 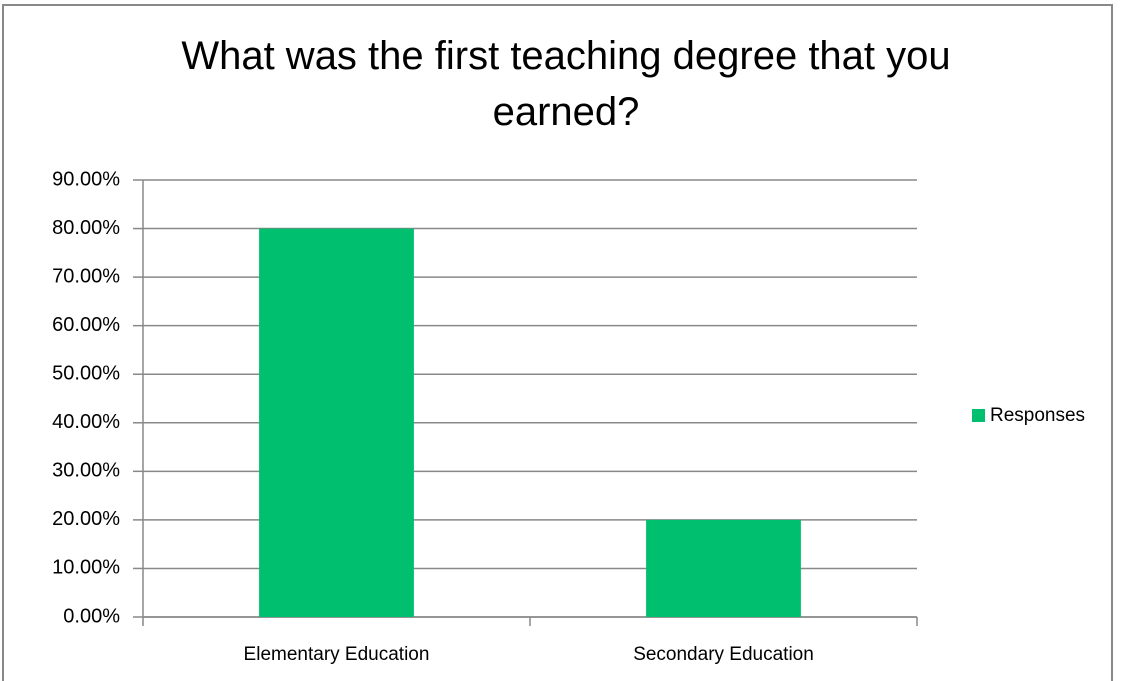 What do you see at coordinates (91, 616) in the screenshot?
I see `y-tick-label: 0.00%` at bounding box center [91, 616].